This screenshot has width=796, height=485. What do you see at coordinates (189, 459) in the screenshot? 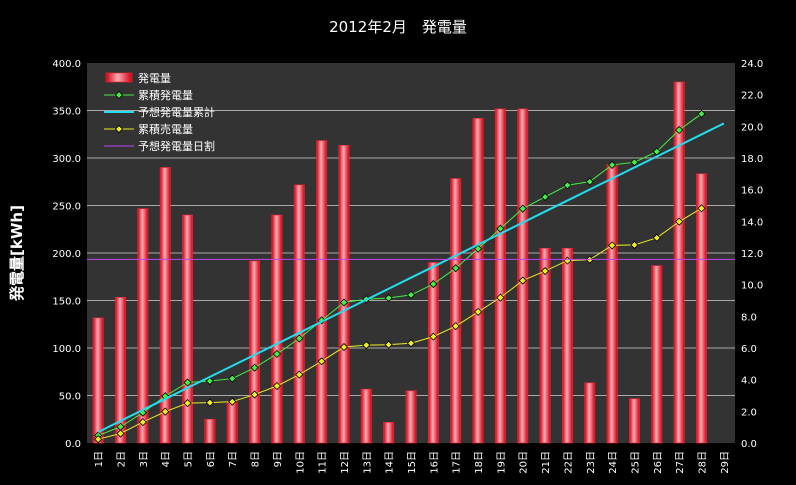
I see `x-tick-label: 5日` at bounding box center [189, 459].